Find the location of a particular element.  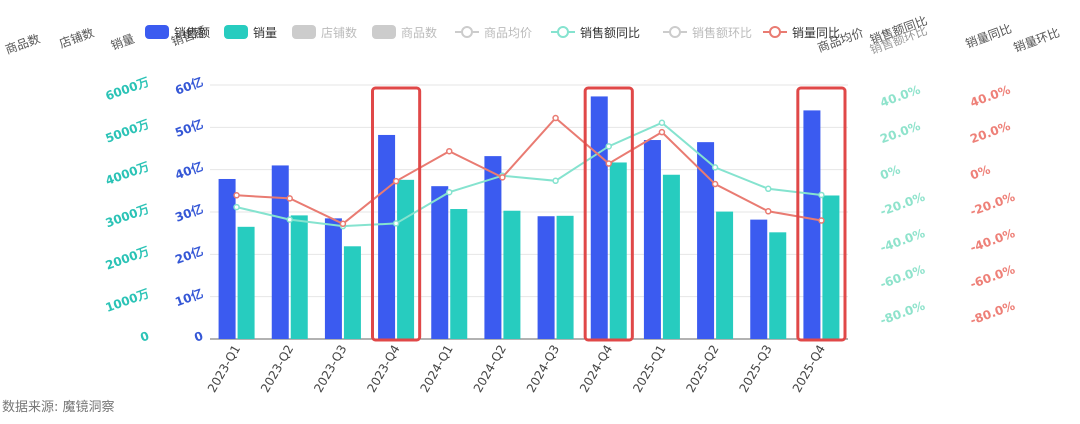

legend-label: 店铺数 is located at coordinates (339, 32).